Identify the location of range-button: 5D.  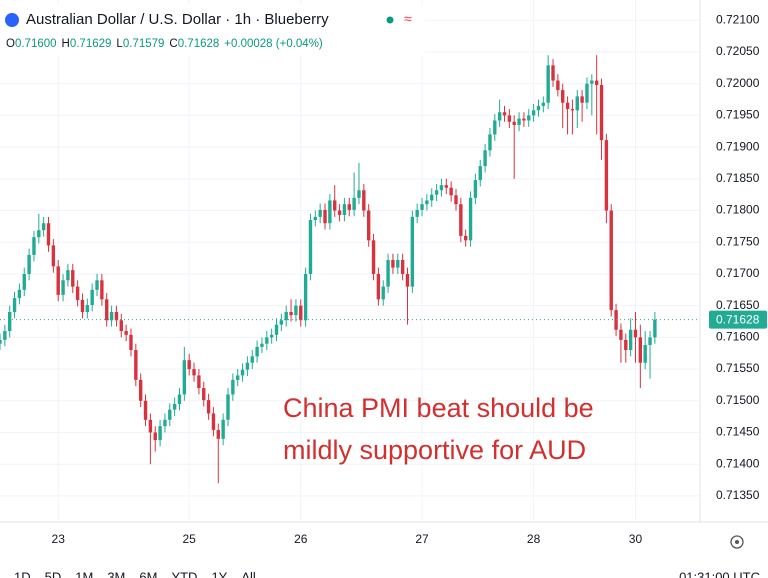
(53, 573).